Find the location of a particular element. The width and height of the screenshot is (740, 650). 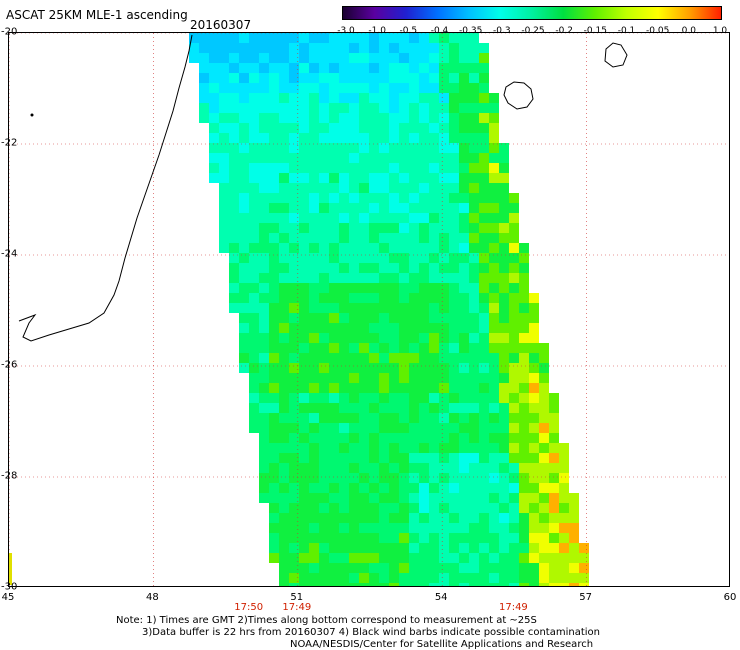

lon-tick-label: 45 is located at coordinates (8, 597).